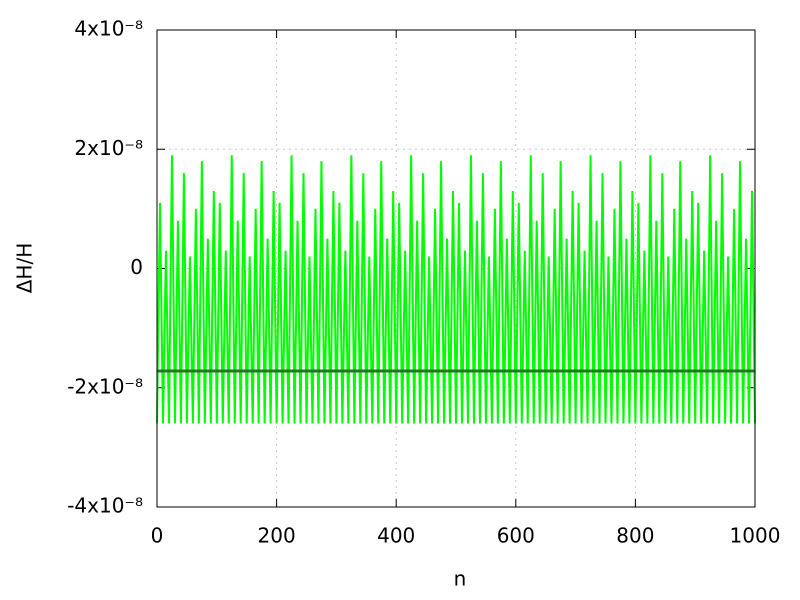 This screenshot has height=600, width=800. Describe the element at coordinates (136, 267) in the screenshot. I see `y-tick-label: 0` at that location.